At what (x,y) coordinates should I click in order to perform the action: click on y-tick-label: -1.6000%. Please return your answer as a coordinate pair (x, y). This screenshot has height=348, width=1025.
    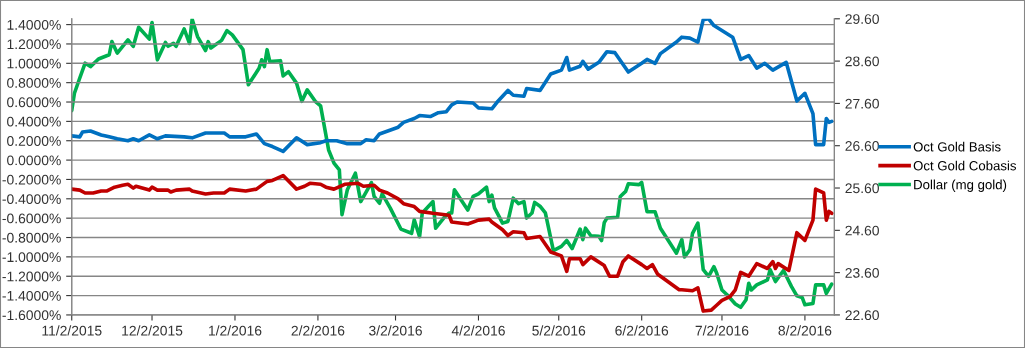
    Looking at the image, I should click on (31, 315).